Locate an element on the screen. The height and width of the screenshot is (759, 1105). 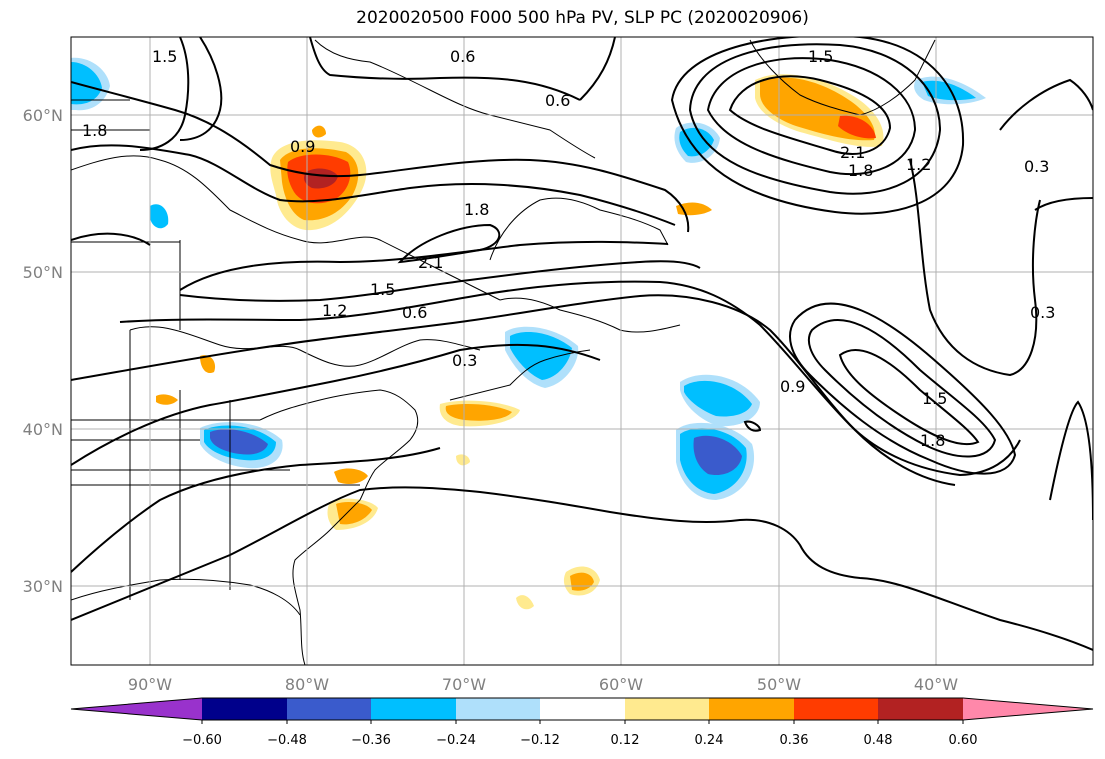
colorbar-tick-label: −0.60 is located at coordinates (202, 740).